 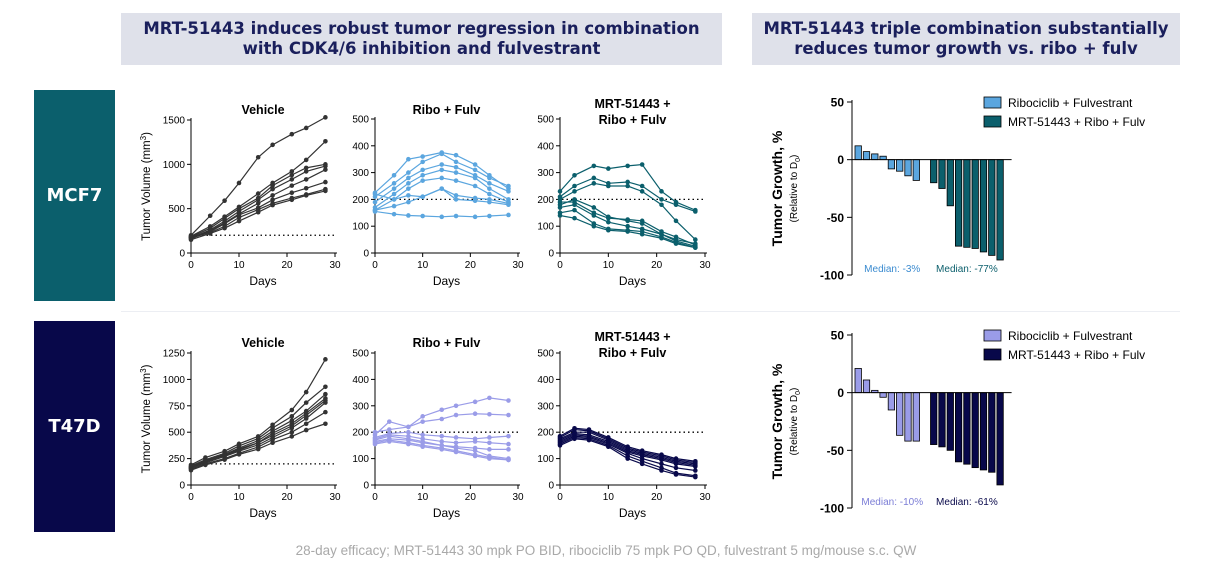 I want to click on mcf7-vehicle-ytick-label: 1000, so click(x=174, y=165).